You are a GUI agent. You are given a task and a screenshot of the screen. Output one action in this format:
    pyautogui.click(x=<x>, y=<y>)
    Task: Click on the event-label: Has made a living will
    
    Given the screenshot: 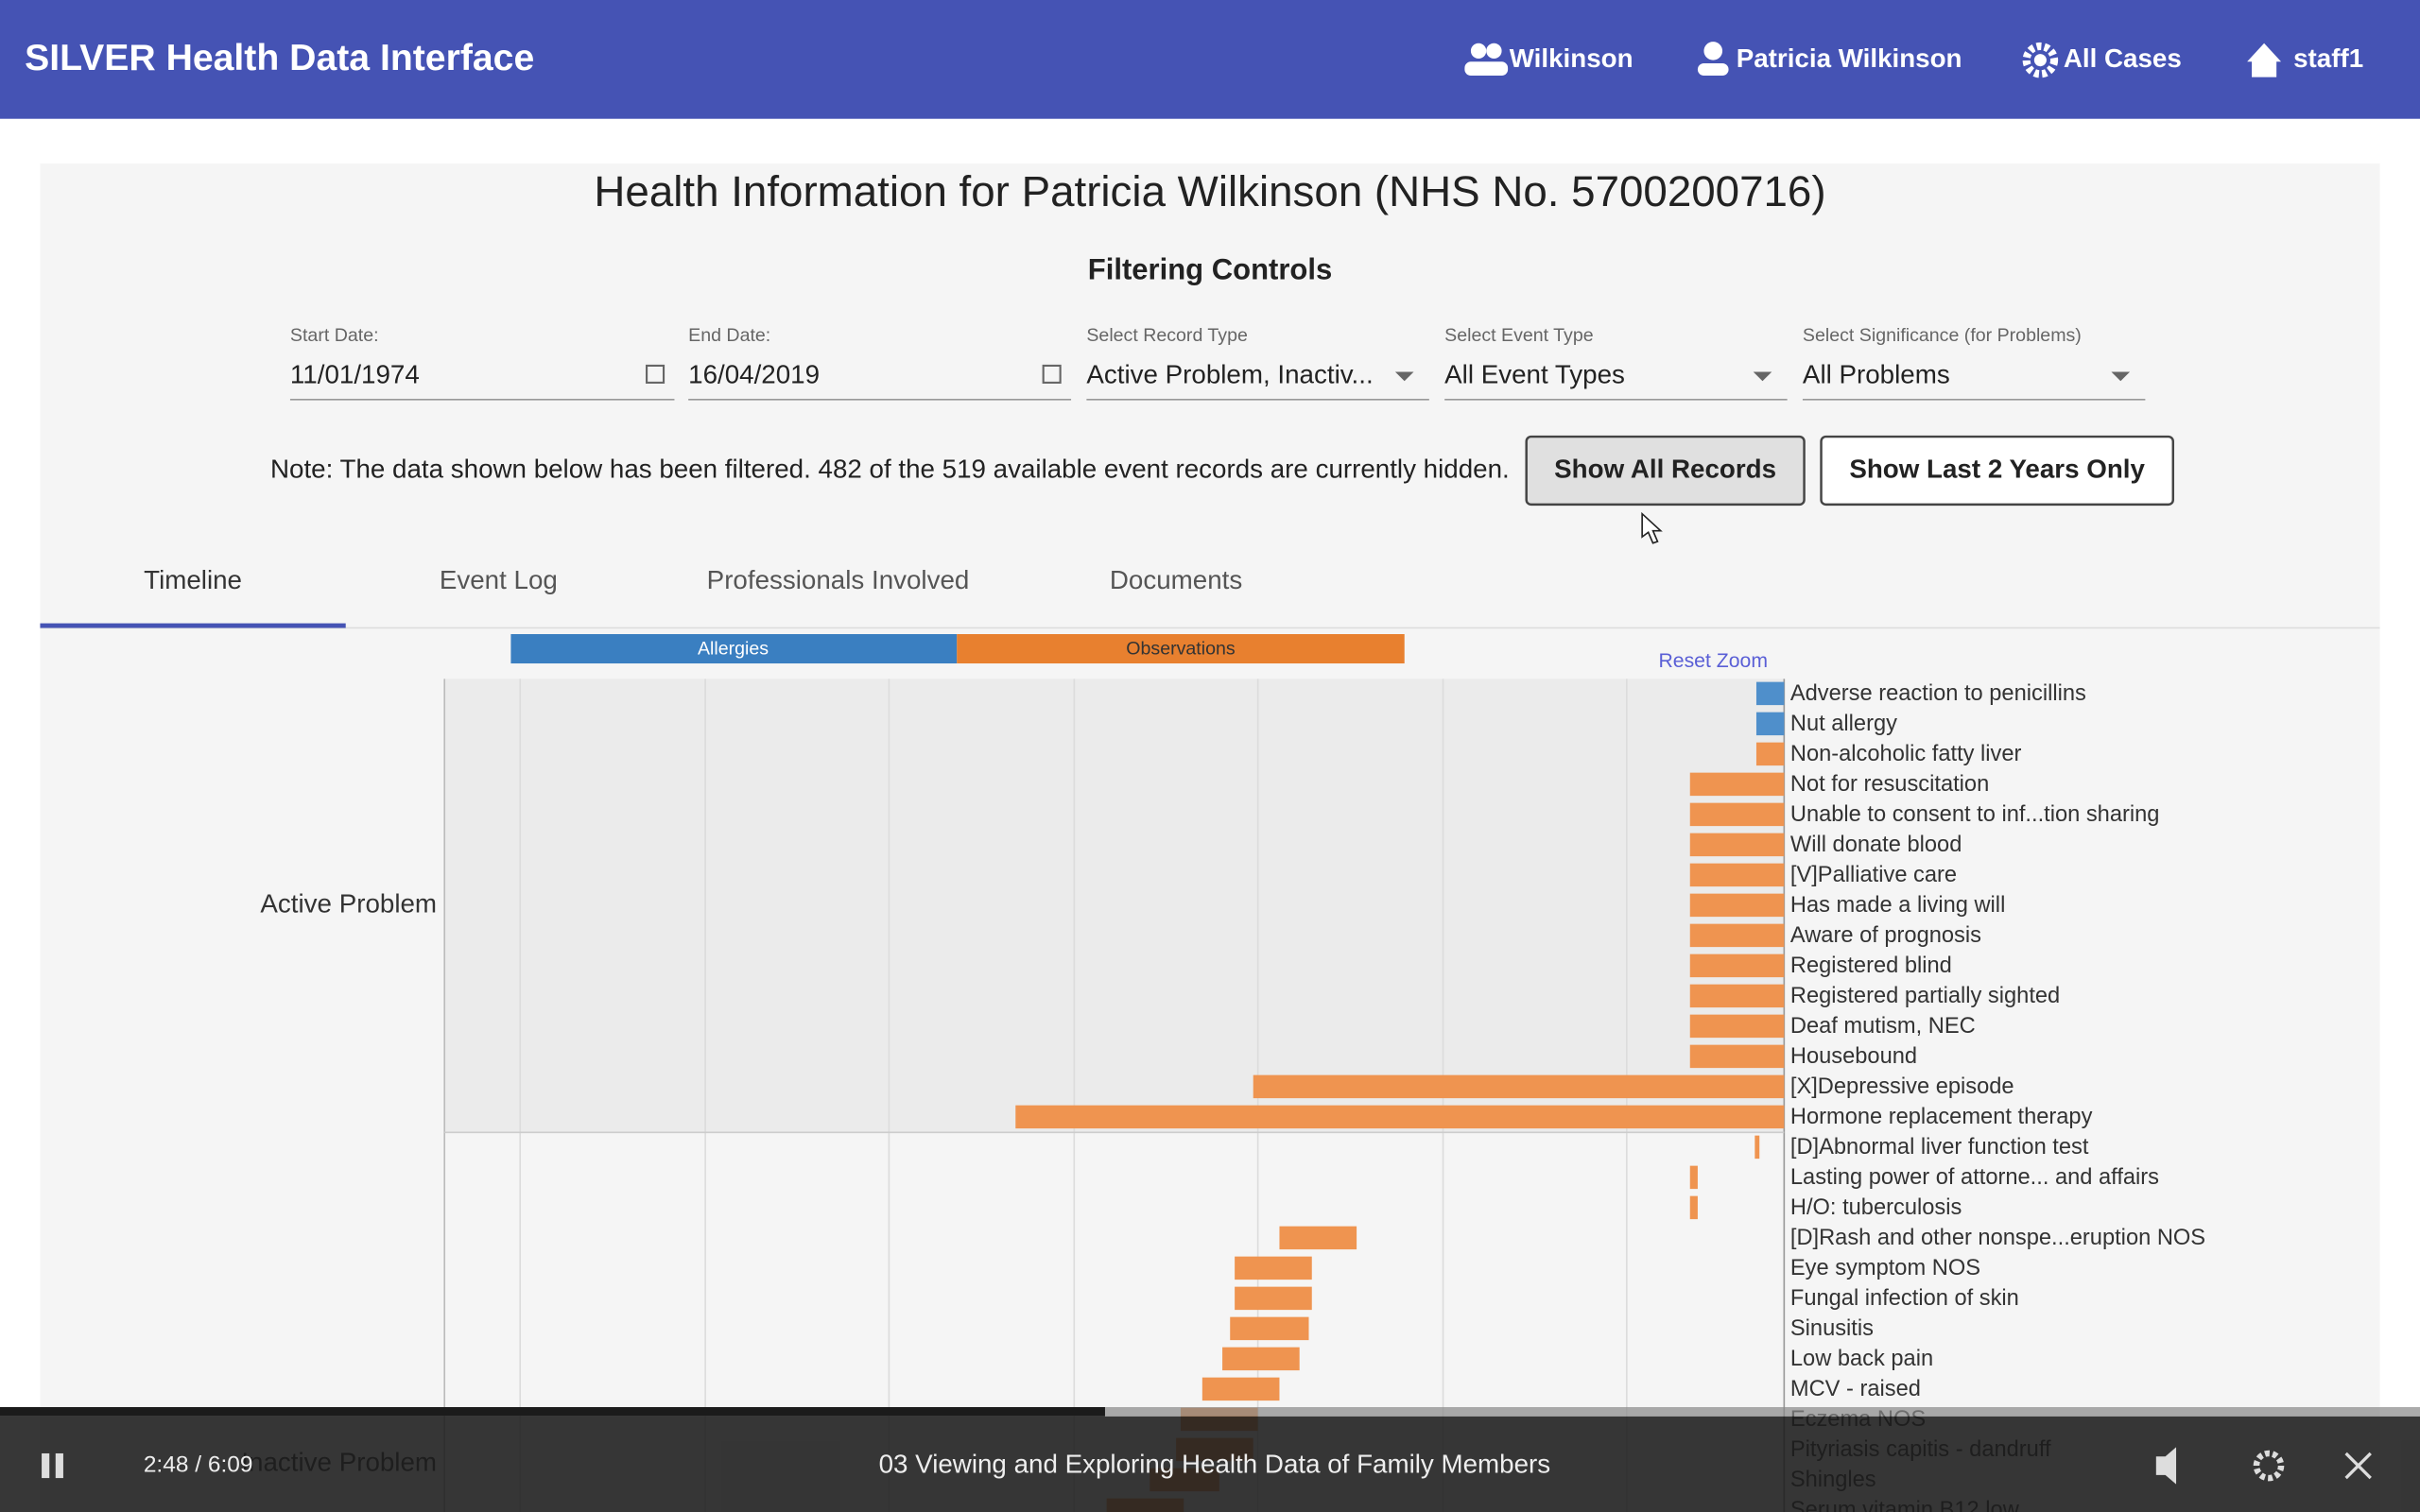 What is the action you would take?
    pyautogui.click(x=1897, y=905)
    